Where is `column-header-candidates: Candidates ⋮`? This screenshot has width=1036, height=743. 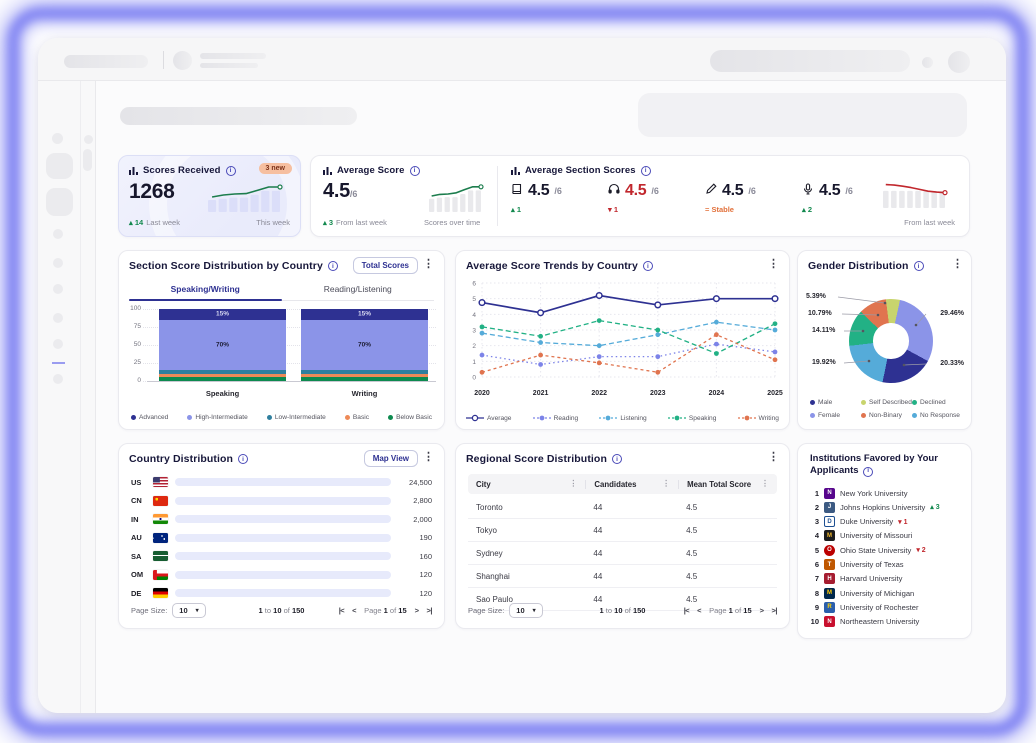 column-header-candidates: Candidates ⋮ is located at coordinates (631, 484).